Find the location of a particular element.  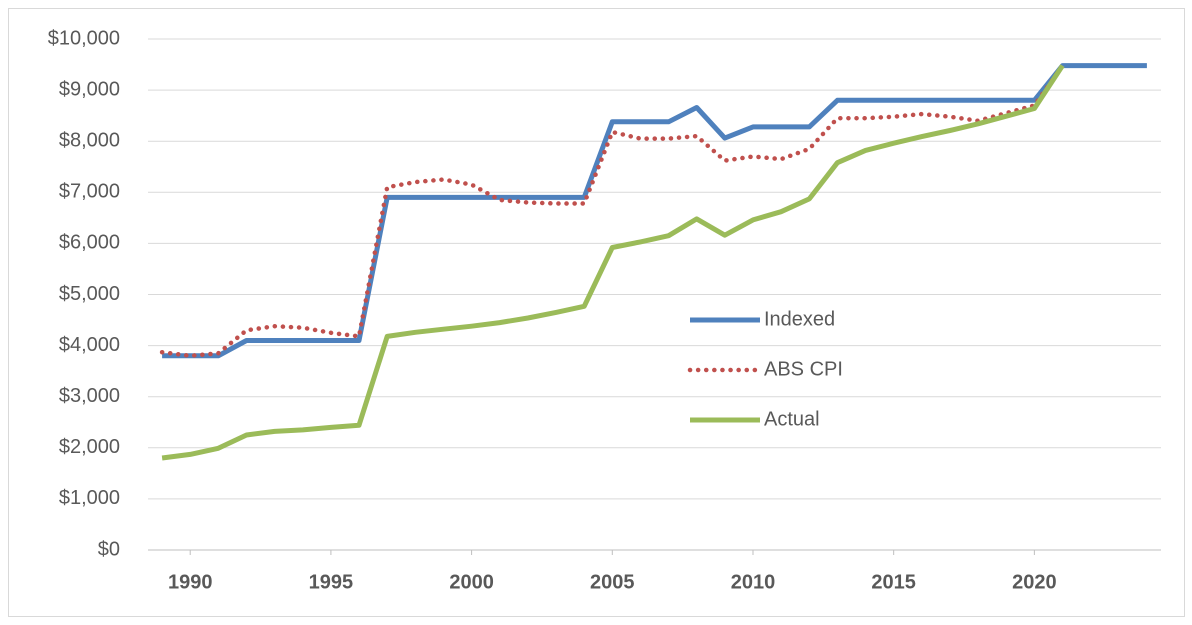

x-tick-label: 2010 is located at coordinates (753, 582).